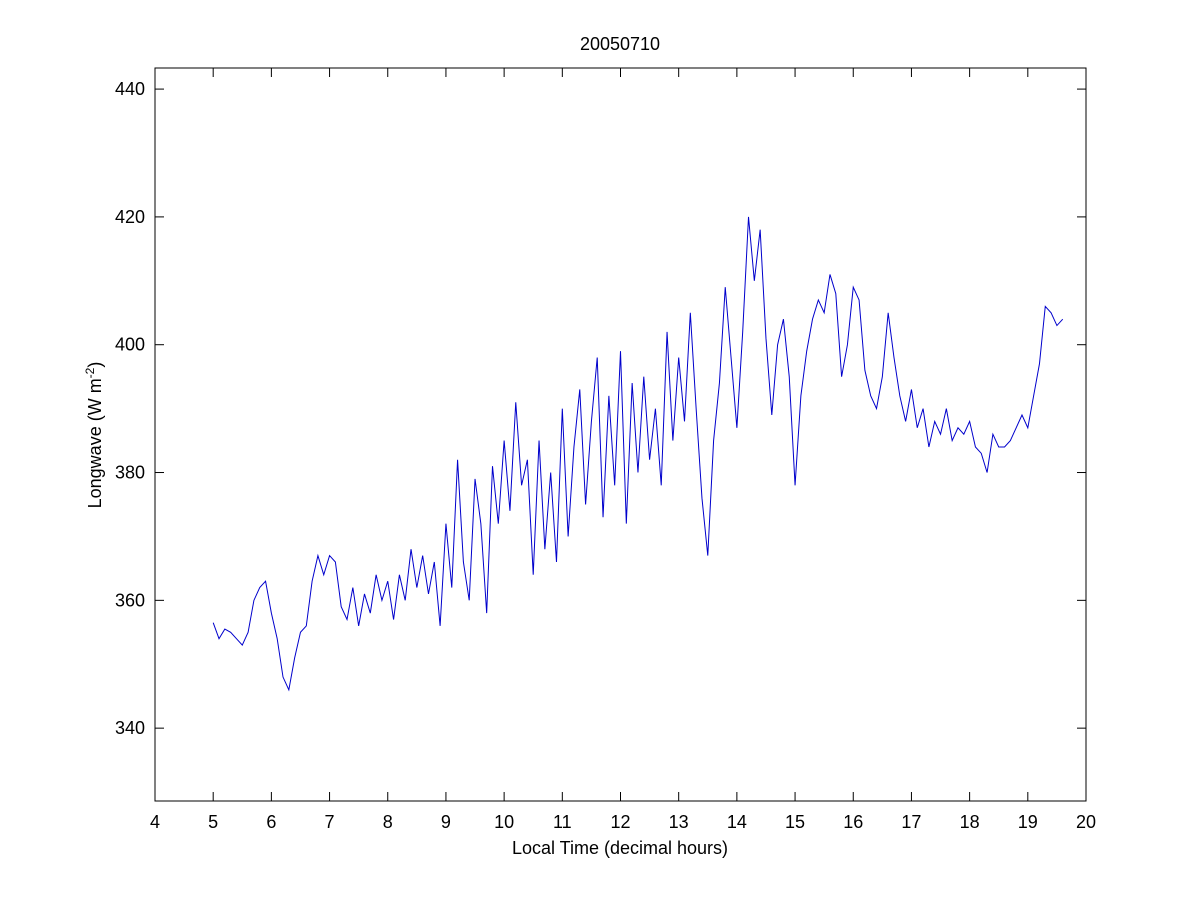 The image size is (1200, 900). I want to click on y-tick-label: 380, so click(130, 473).